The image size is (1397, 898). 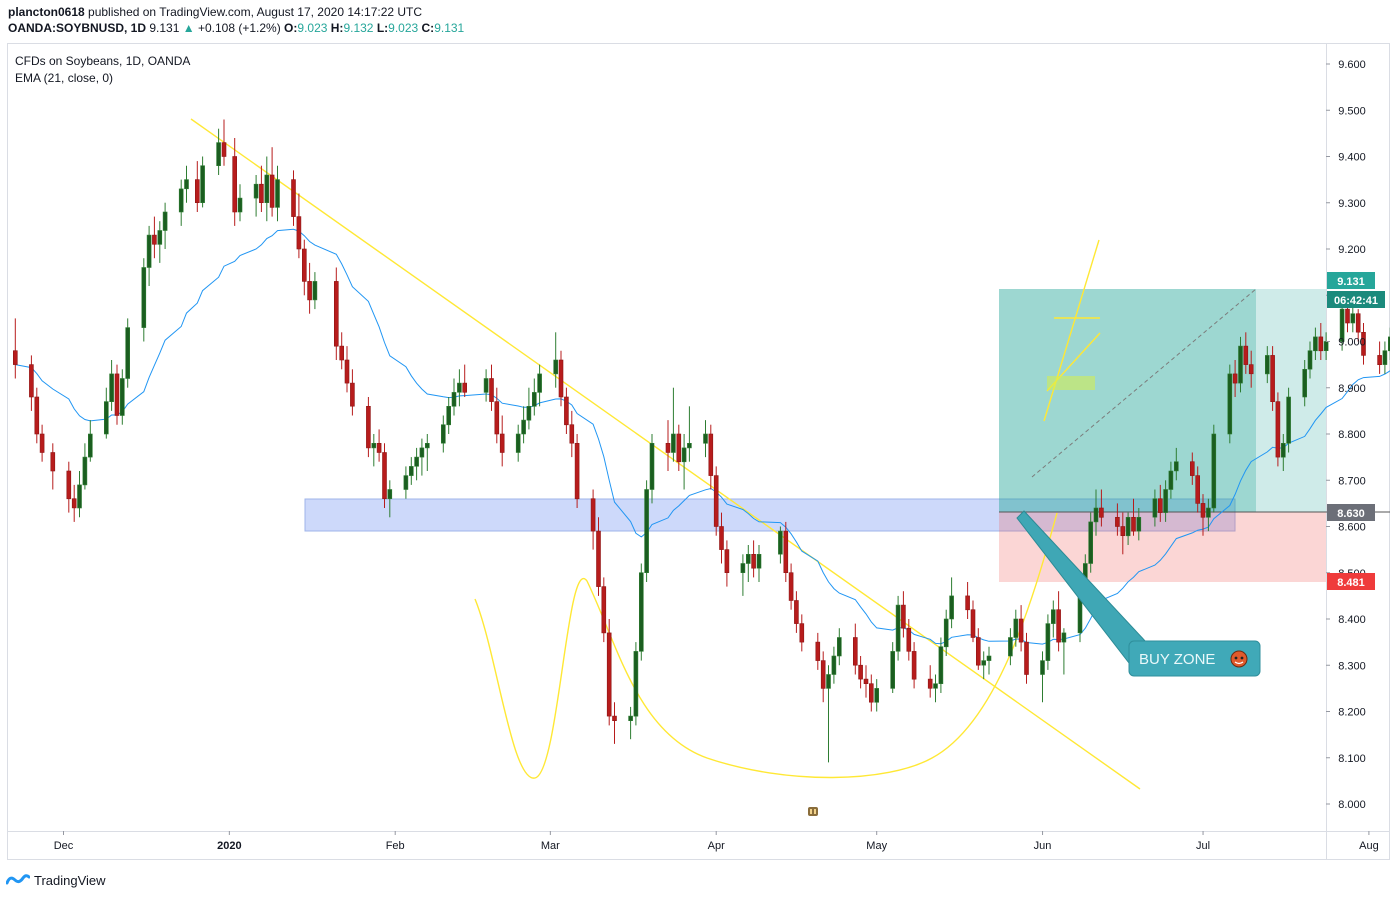 What do you see at coordinates (766, 645) in the screenshot?
I see `cup-curve` at bounding box center [766, 645].